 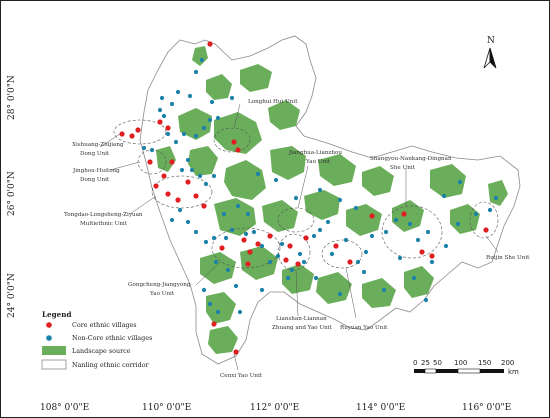 What do you see at coordinates (273, 102) in the screenshot?
I see `unit-label-longhui: Longhui Hui Unit` at bounding box center [273, 102].